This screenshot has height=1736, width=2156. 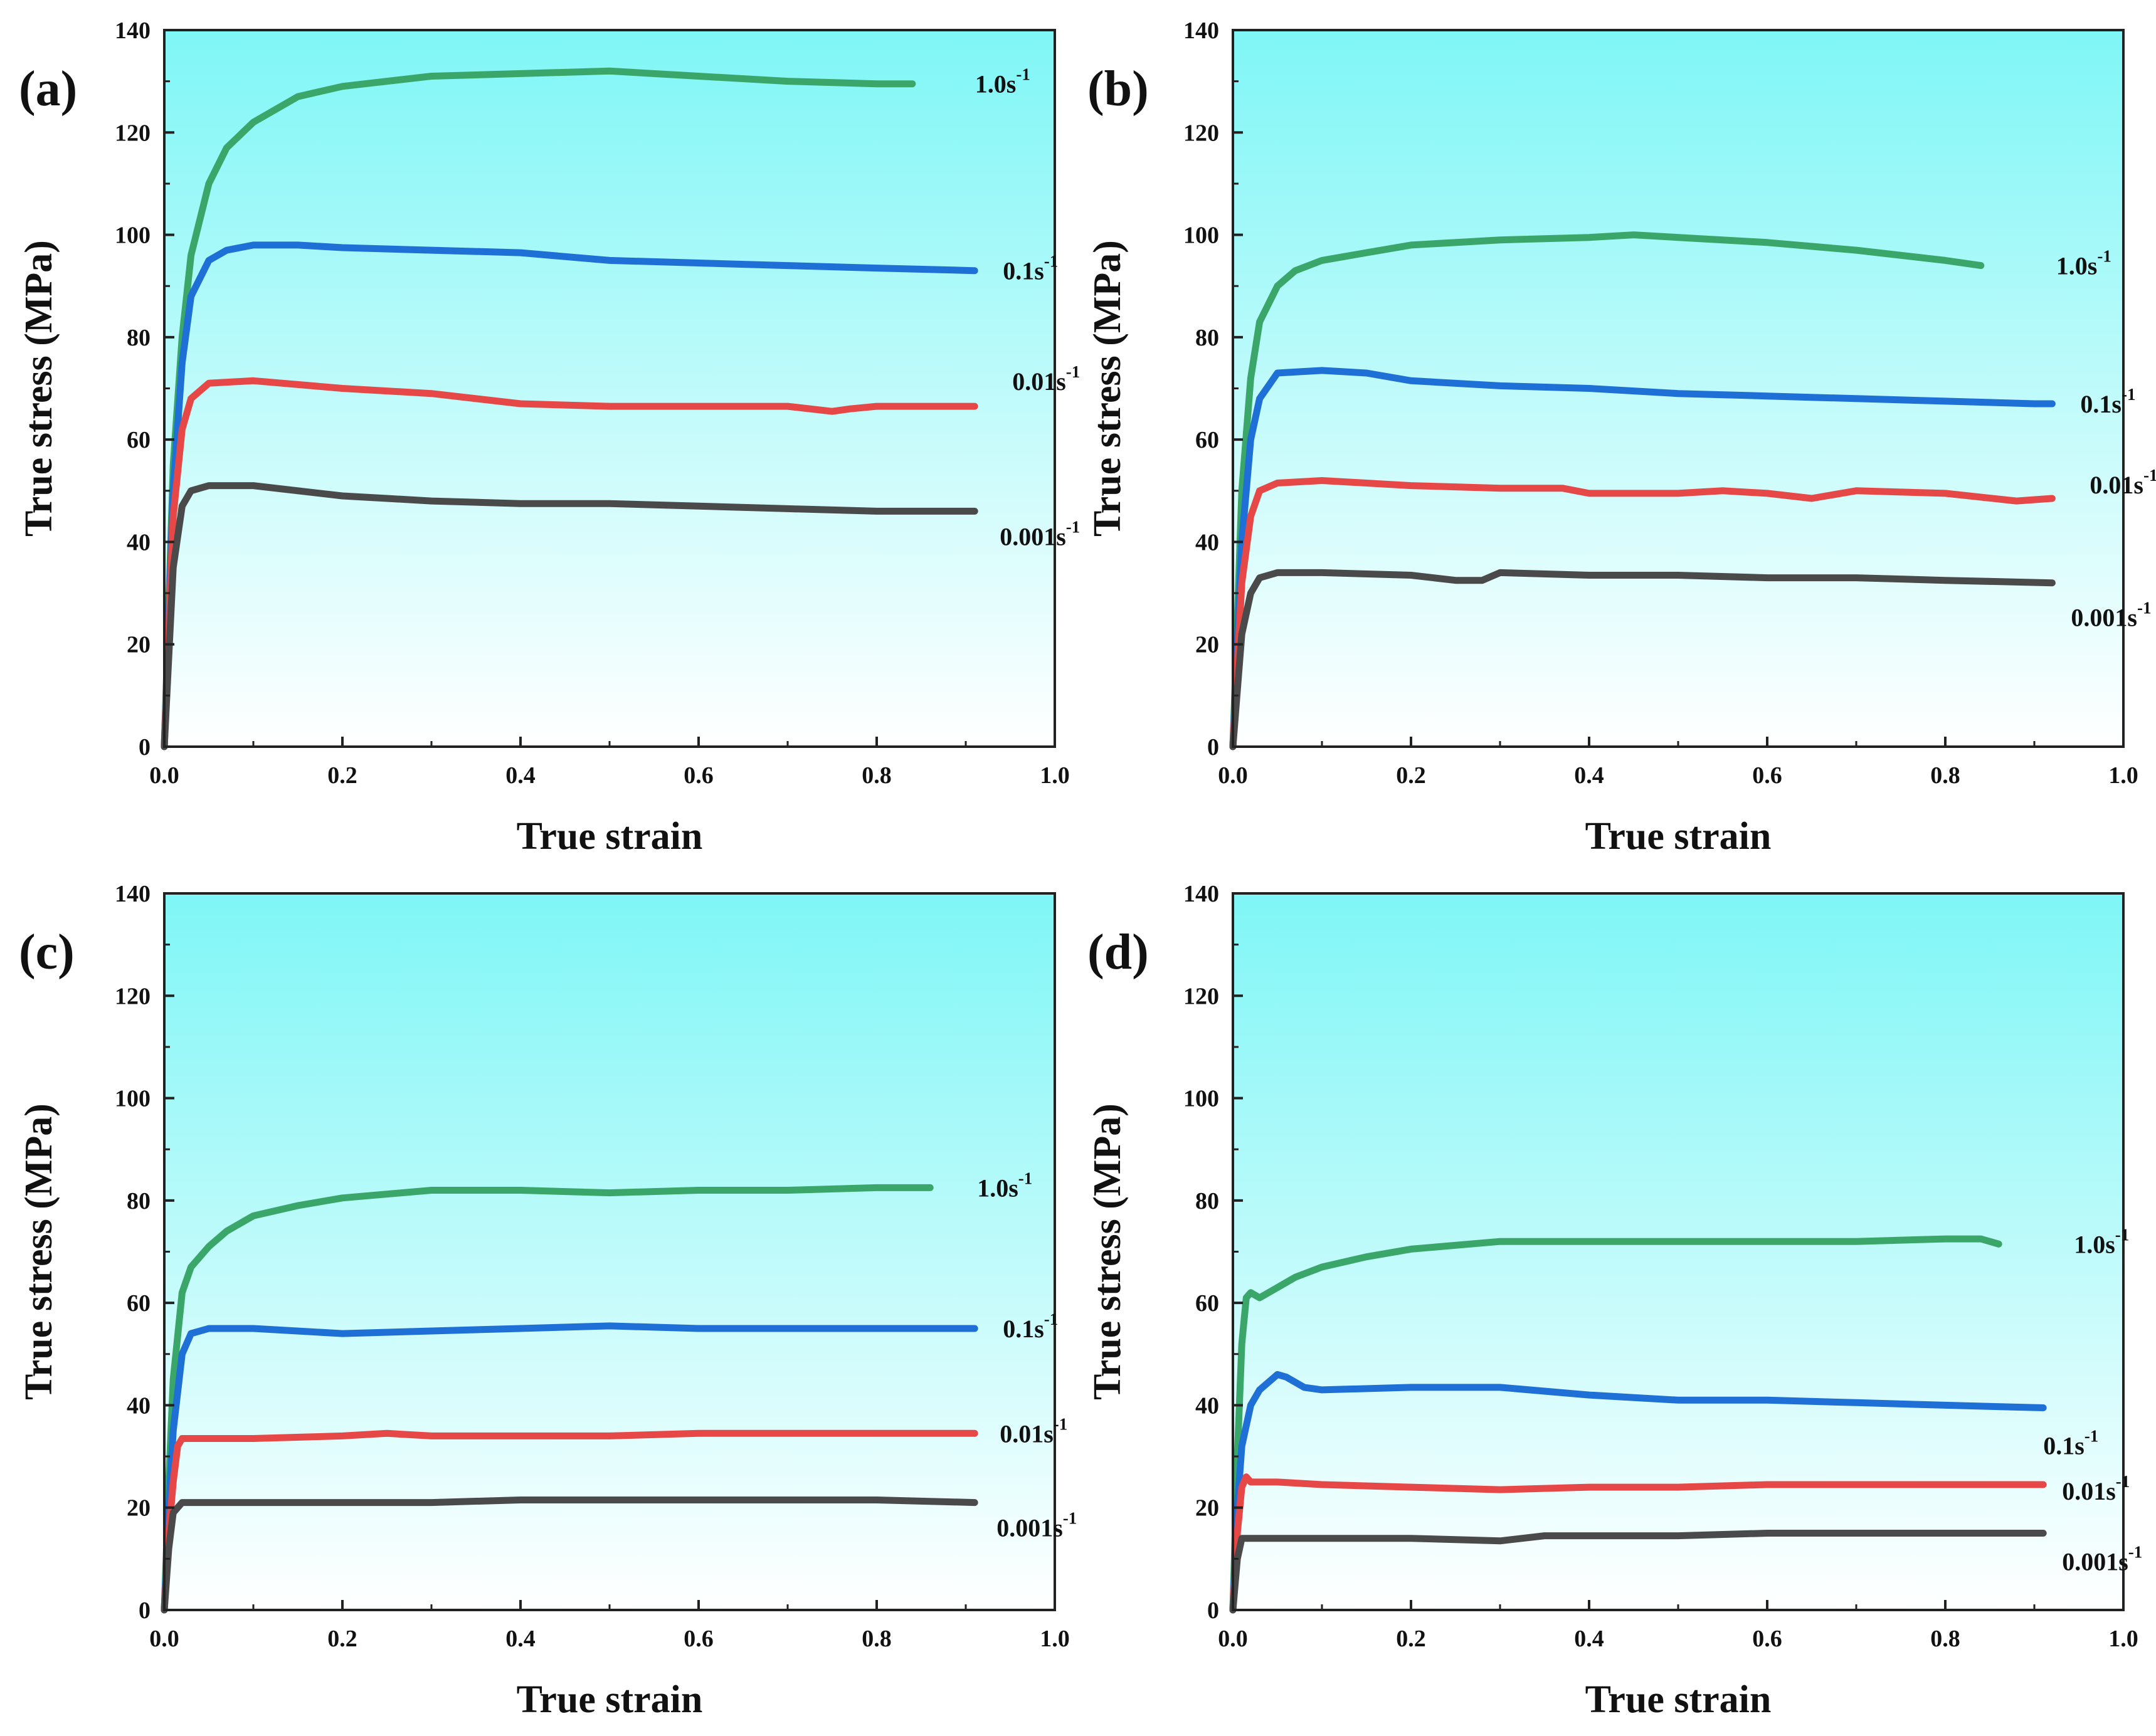 What do you see at coordinates (1118, 952) in the screenshot?
I see `panel-letter: (d)` at bounding box center [1118, 952].